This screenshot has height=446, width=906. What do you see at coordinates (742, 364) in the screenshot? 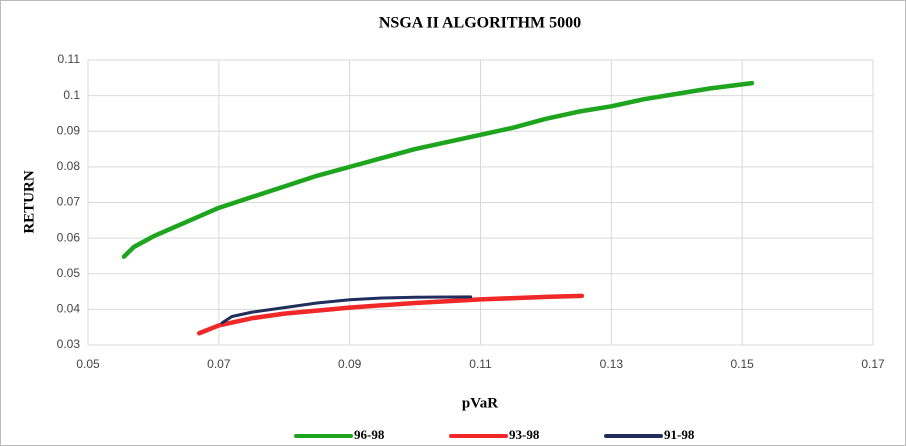
I see `x-tick-label: 0.15` at bounding box center [742, 364].